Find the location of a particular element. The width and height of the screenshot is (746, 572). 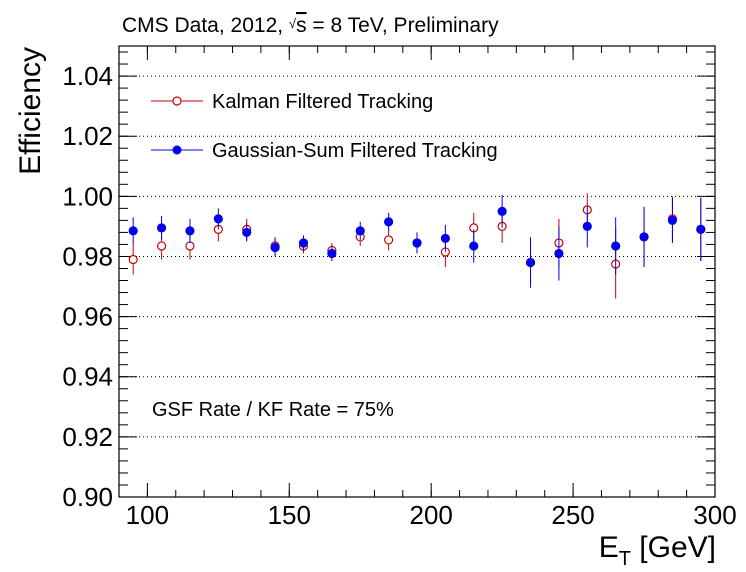

y-tick-label: 1.02 is located at coordinates (87, 136).